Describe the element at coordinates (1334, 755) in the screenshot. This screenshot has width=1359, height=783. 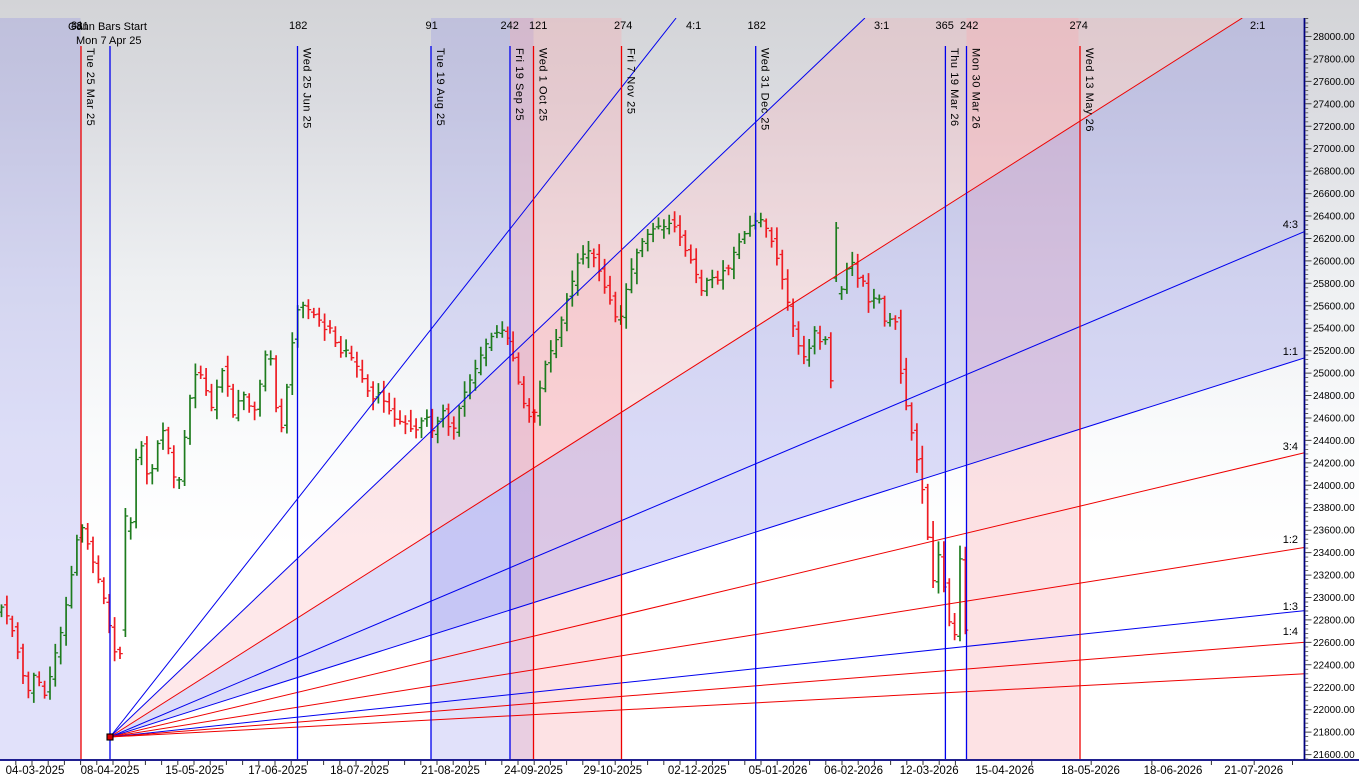
I see `svg-text: 21600.00` at that location.